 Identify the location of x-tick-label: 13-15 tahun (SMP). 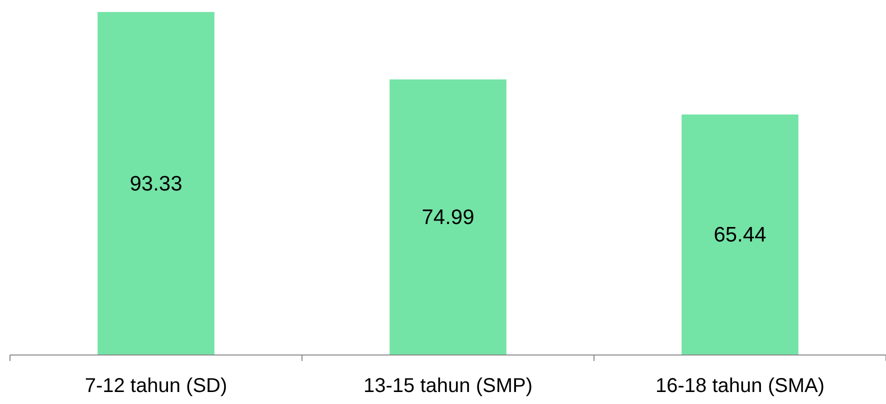
(448, 386).